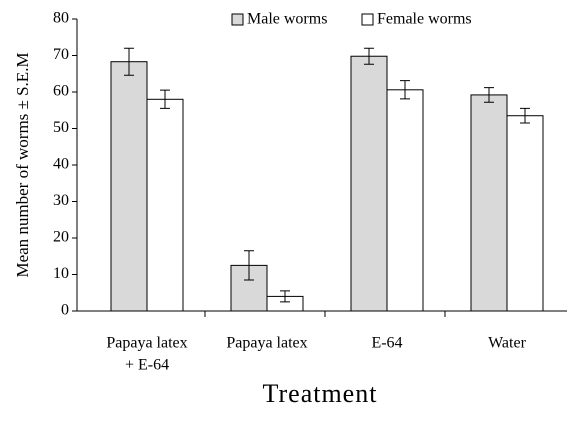  What do you see at coordinates (386, 343) in the screenshot?
I see `x-tick-label: E-64` at bounding box center [386, 343].